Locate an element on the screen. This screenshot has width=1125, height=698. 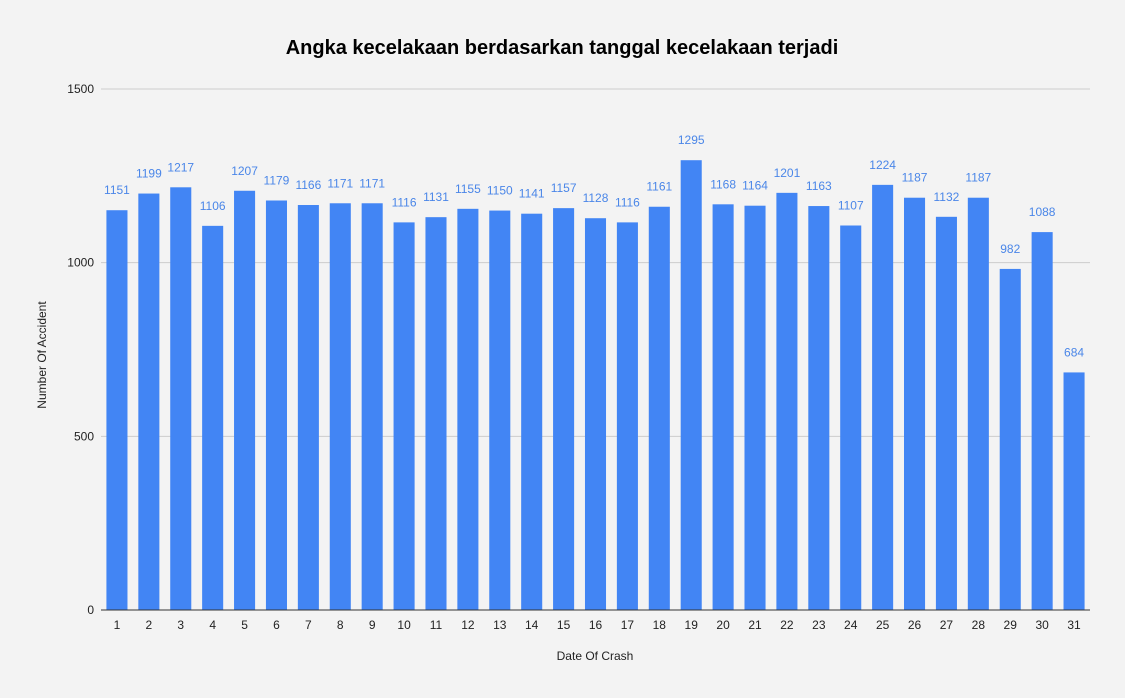
x-tick-label: 14 is located at coordinates (532, 625).